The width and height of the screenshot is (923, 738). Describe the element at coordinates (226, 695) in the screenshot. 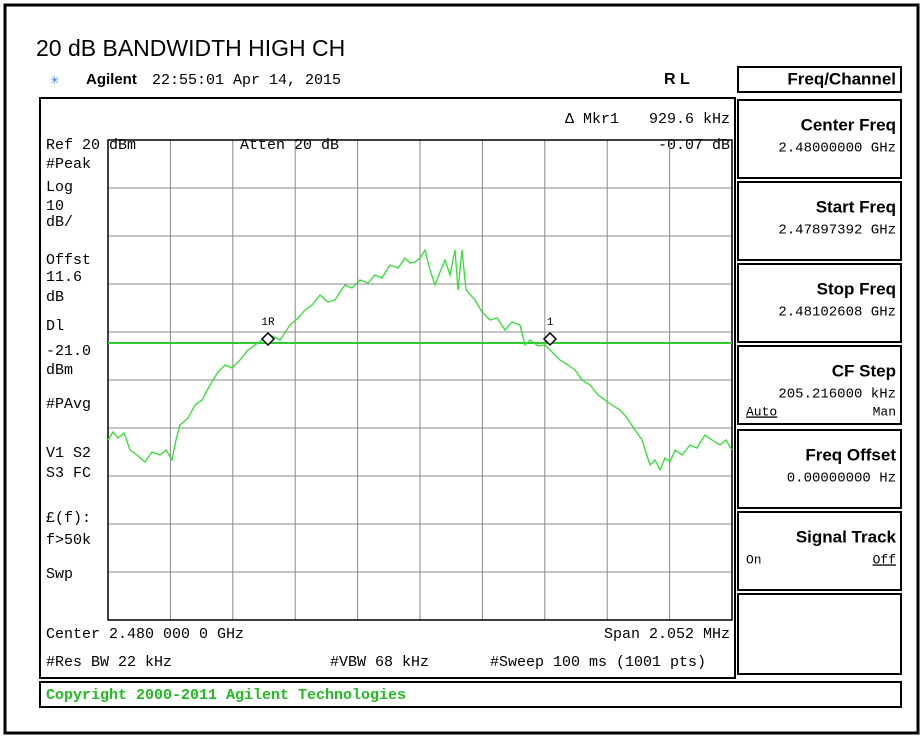

I see `copyright: Copyright 2000-2011 Agilent Technologies` at that location.